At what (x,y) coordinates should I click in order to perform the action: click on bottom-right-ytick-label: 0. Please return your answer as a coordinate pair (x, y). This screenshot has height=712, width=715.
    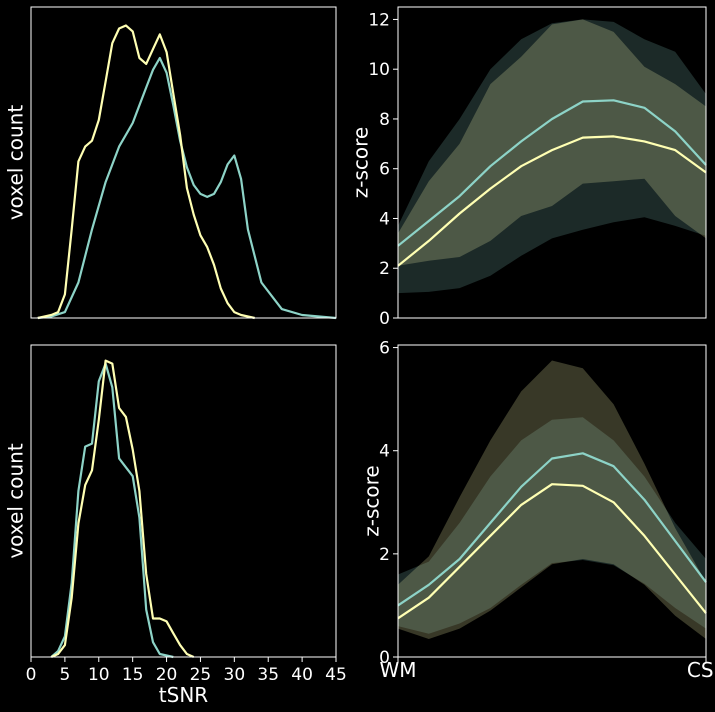
    Looking at the image, I should click on (384, 658).